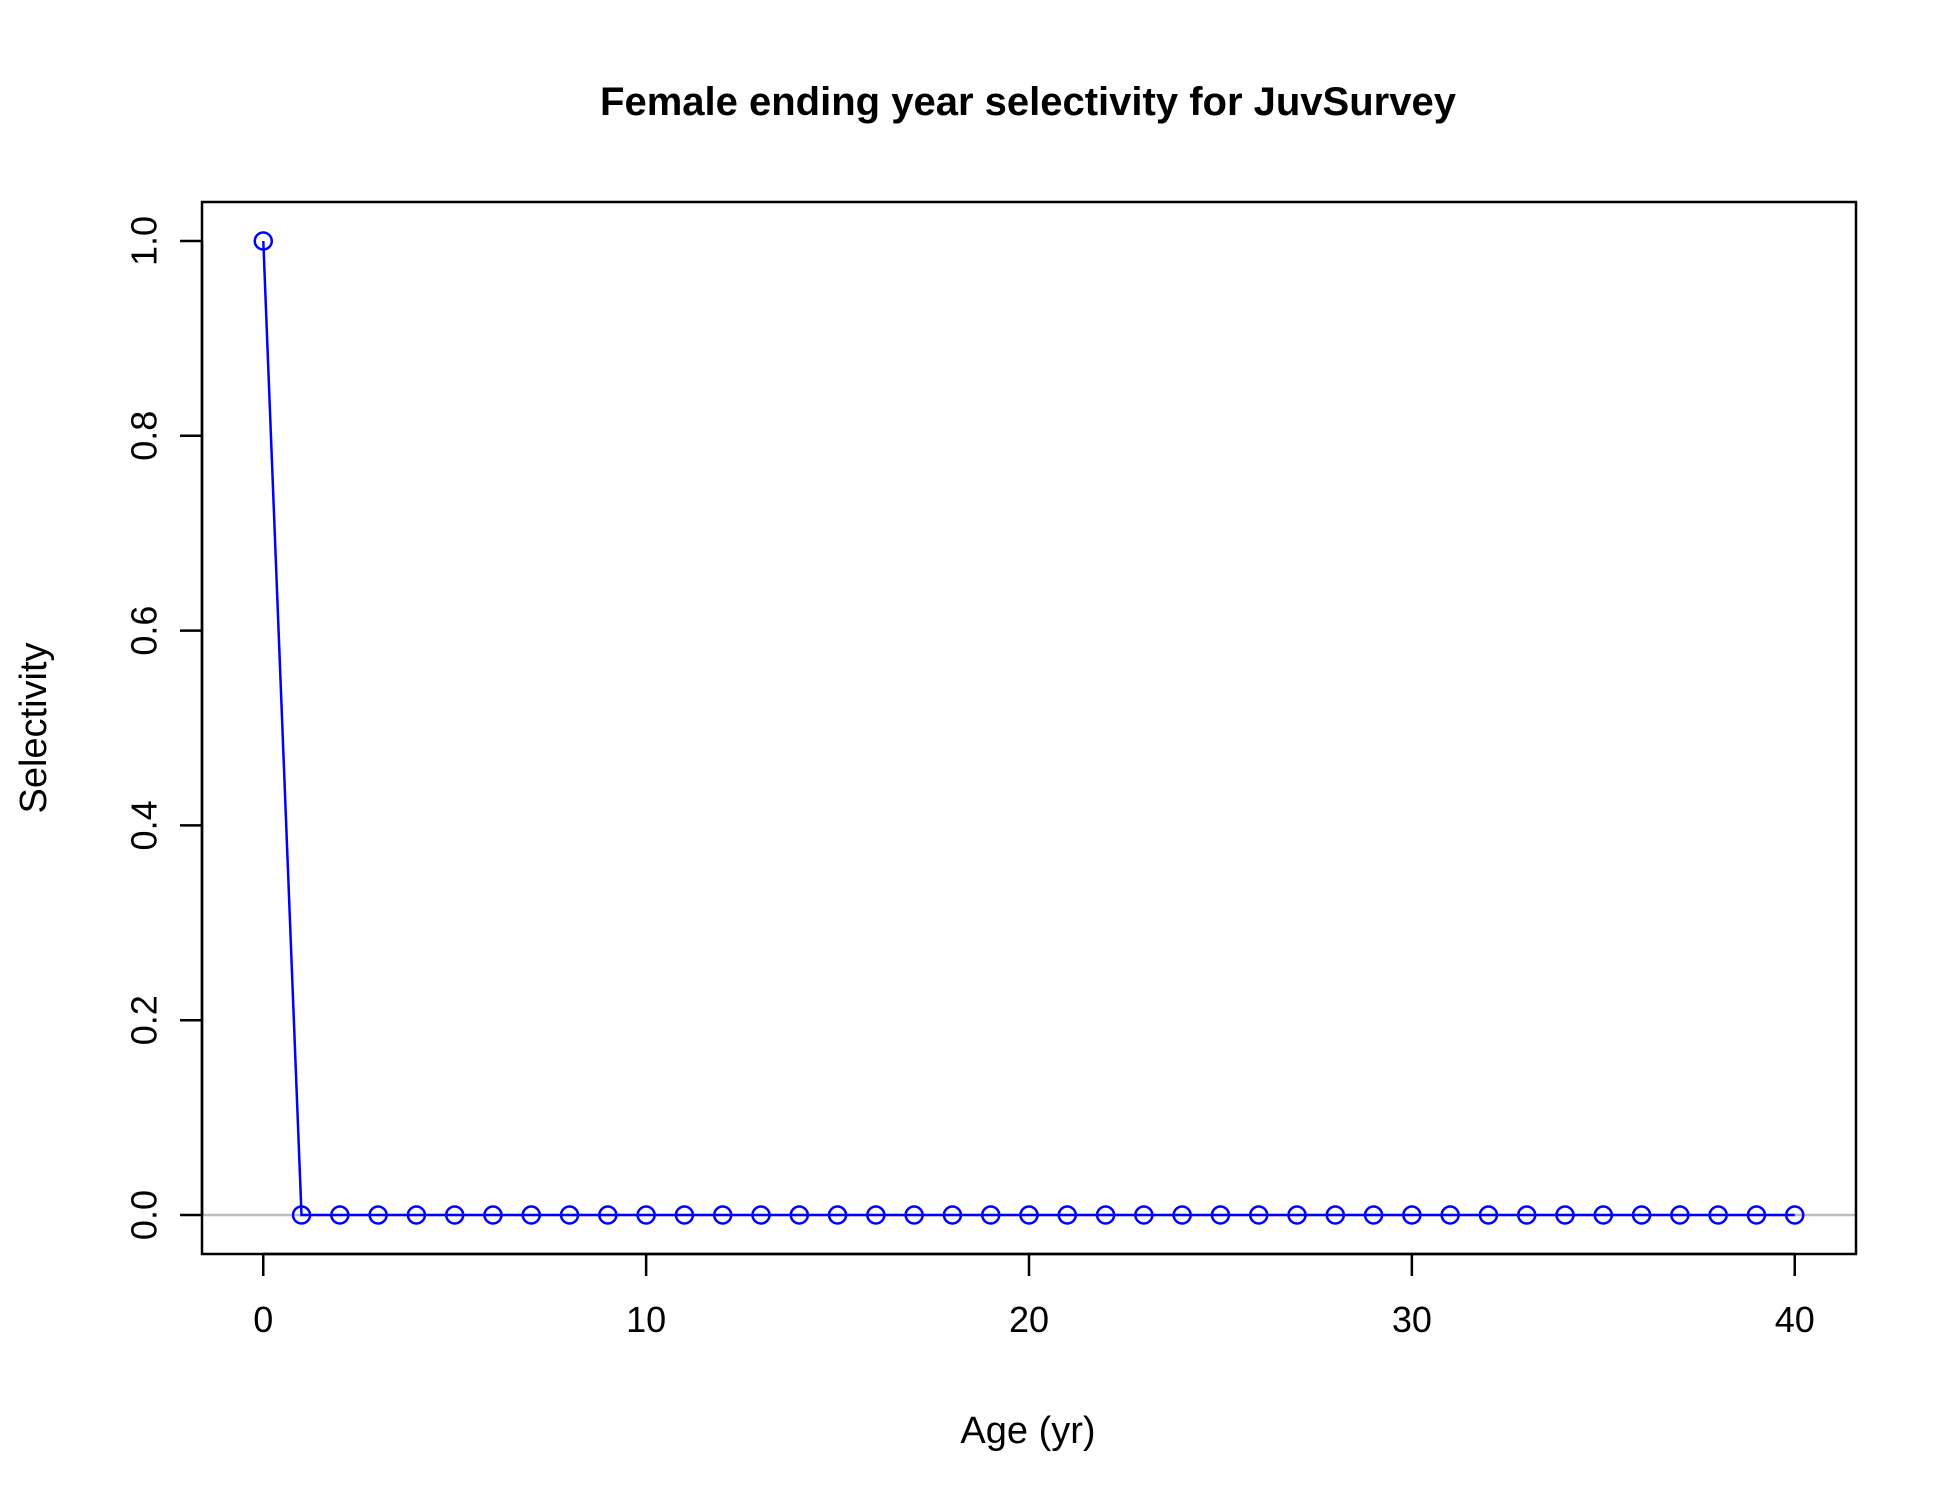 This screenshot has width=1950, height=1500. I want to click on y-tick-label: 0.6, so click(144, 631).